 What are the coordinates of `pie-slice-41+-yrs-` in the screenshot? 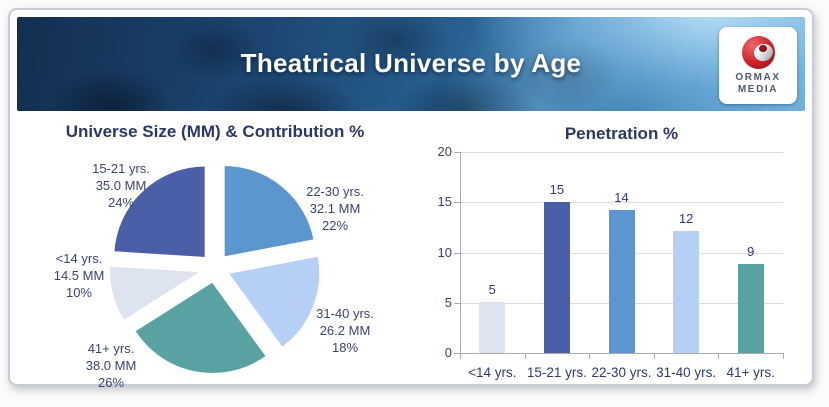 It's located at (200, 327).